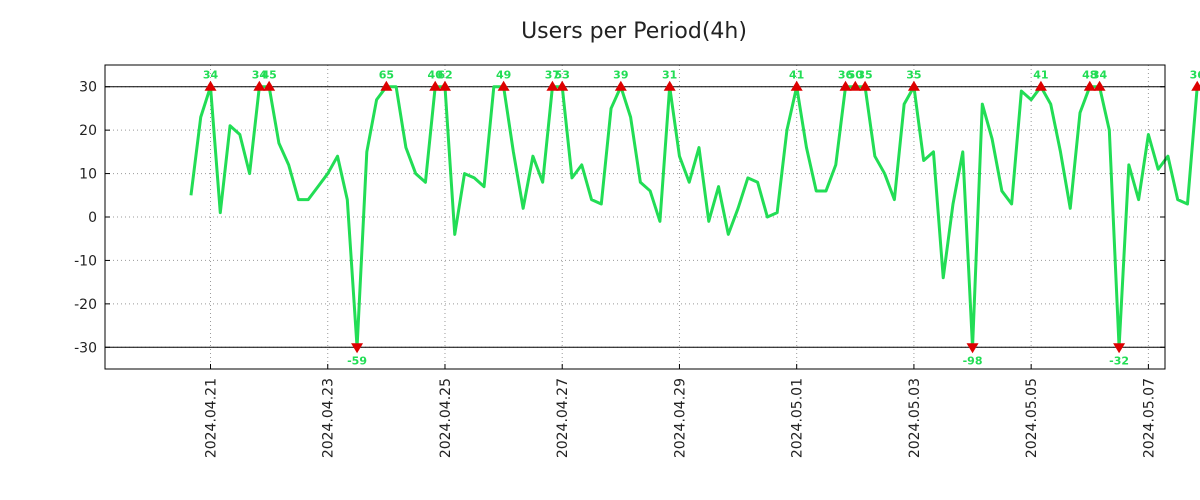  What do you see at coordinates (268, 75) in the screenshot?
I see `clip-value-label: 45` at bounding box center [268, 75].